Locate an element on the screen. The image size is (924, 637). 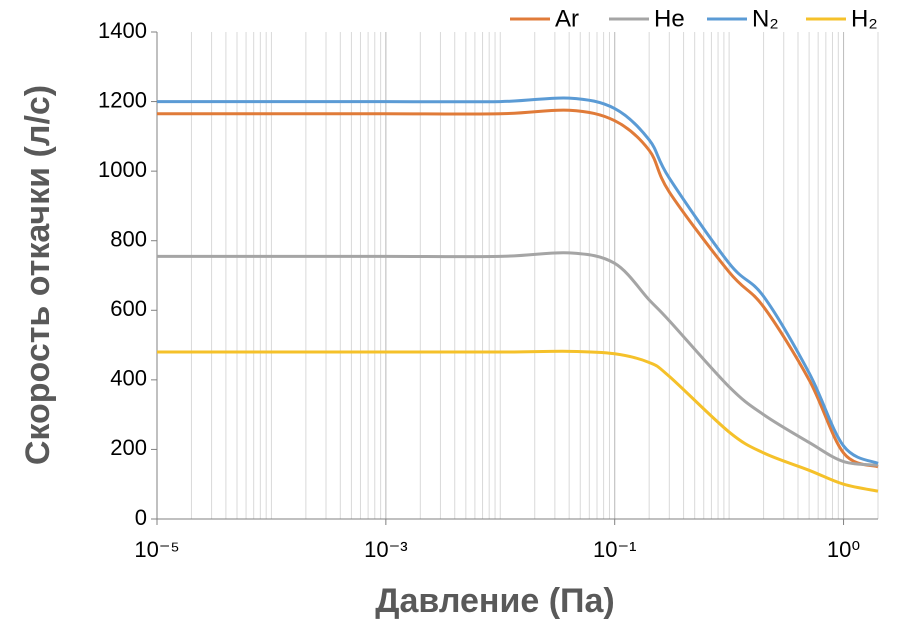
legend-label: H₂ is located at coordinates (864, 18).